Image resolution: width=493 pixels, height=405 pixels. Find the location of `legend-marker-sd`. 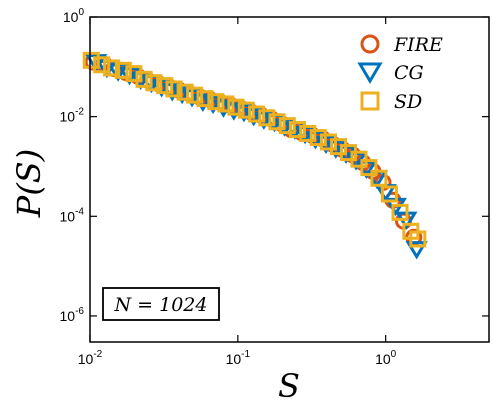

legend-marker-sd is located at coordinates (370, 101).